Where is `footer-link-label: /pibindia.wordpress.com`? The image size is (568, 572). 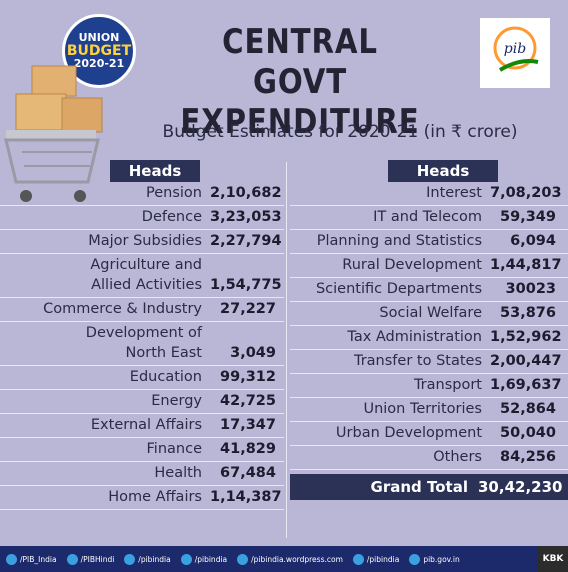 footer-link-label: /pibindia.wordpress.com is located at coordinates (297, 559).